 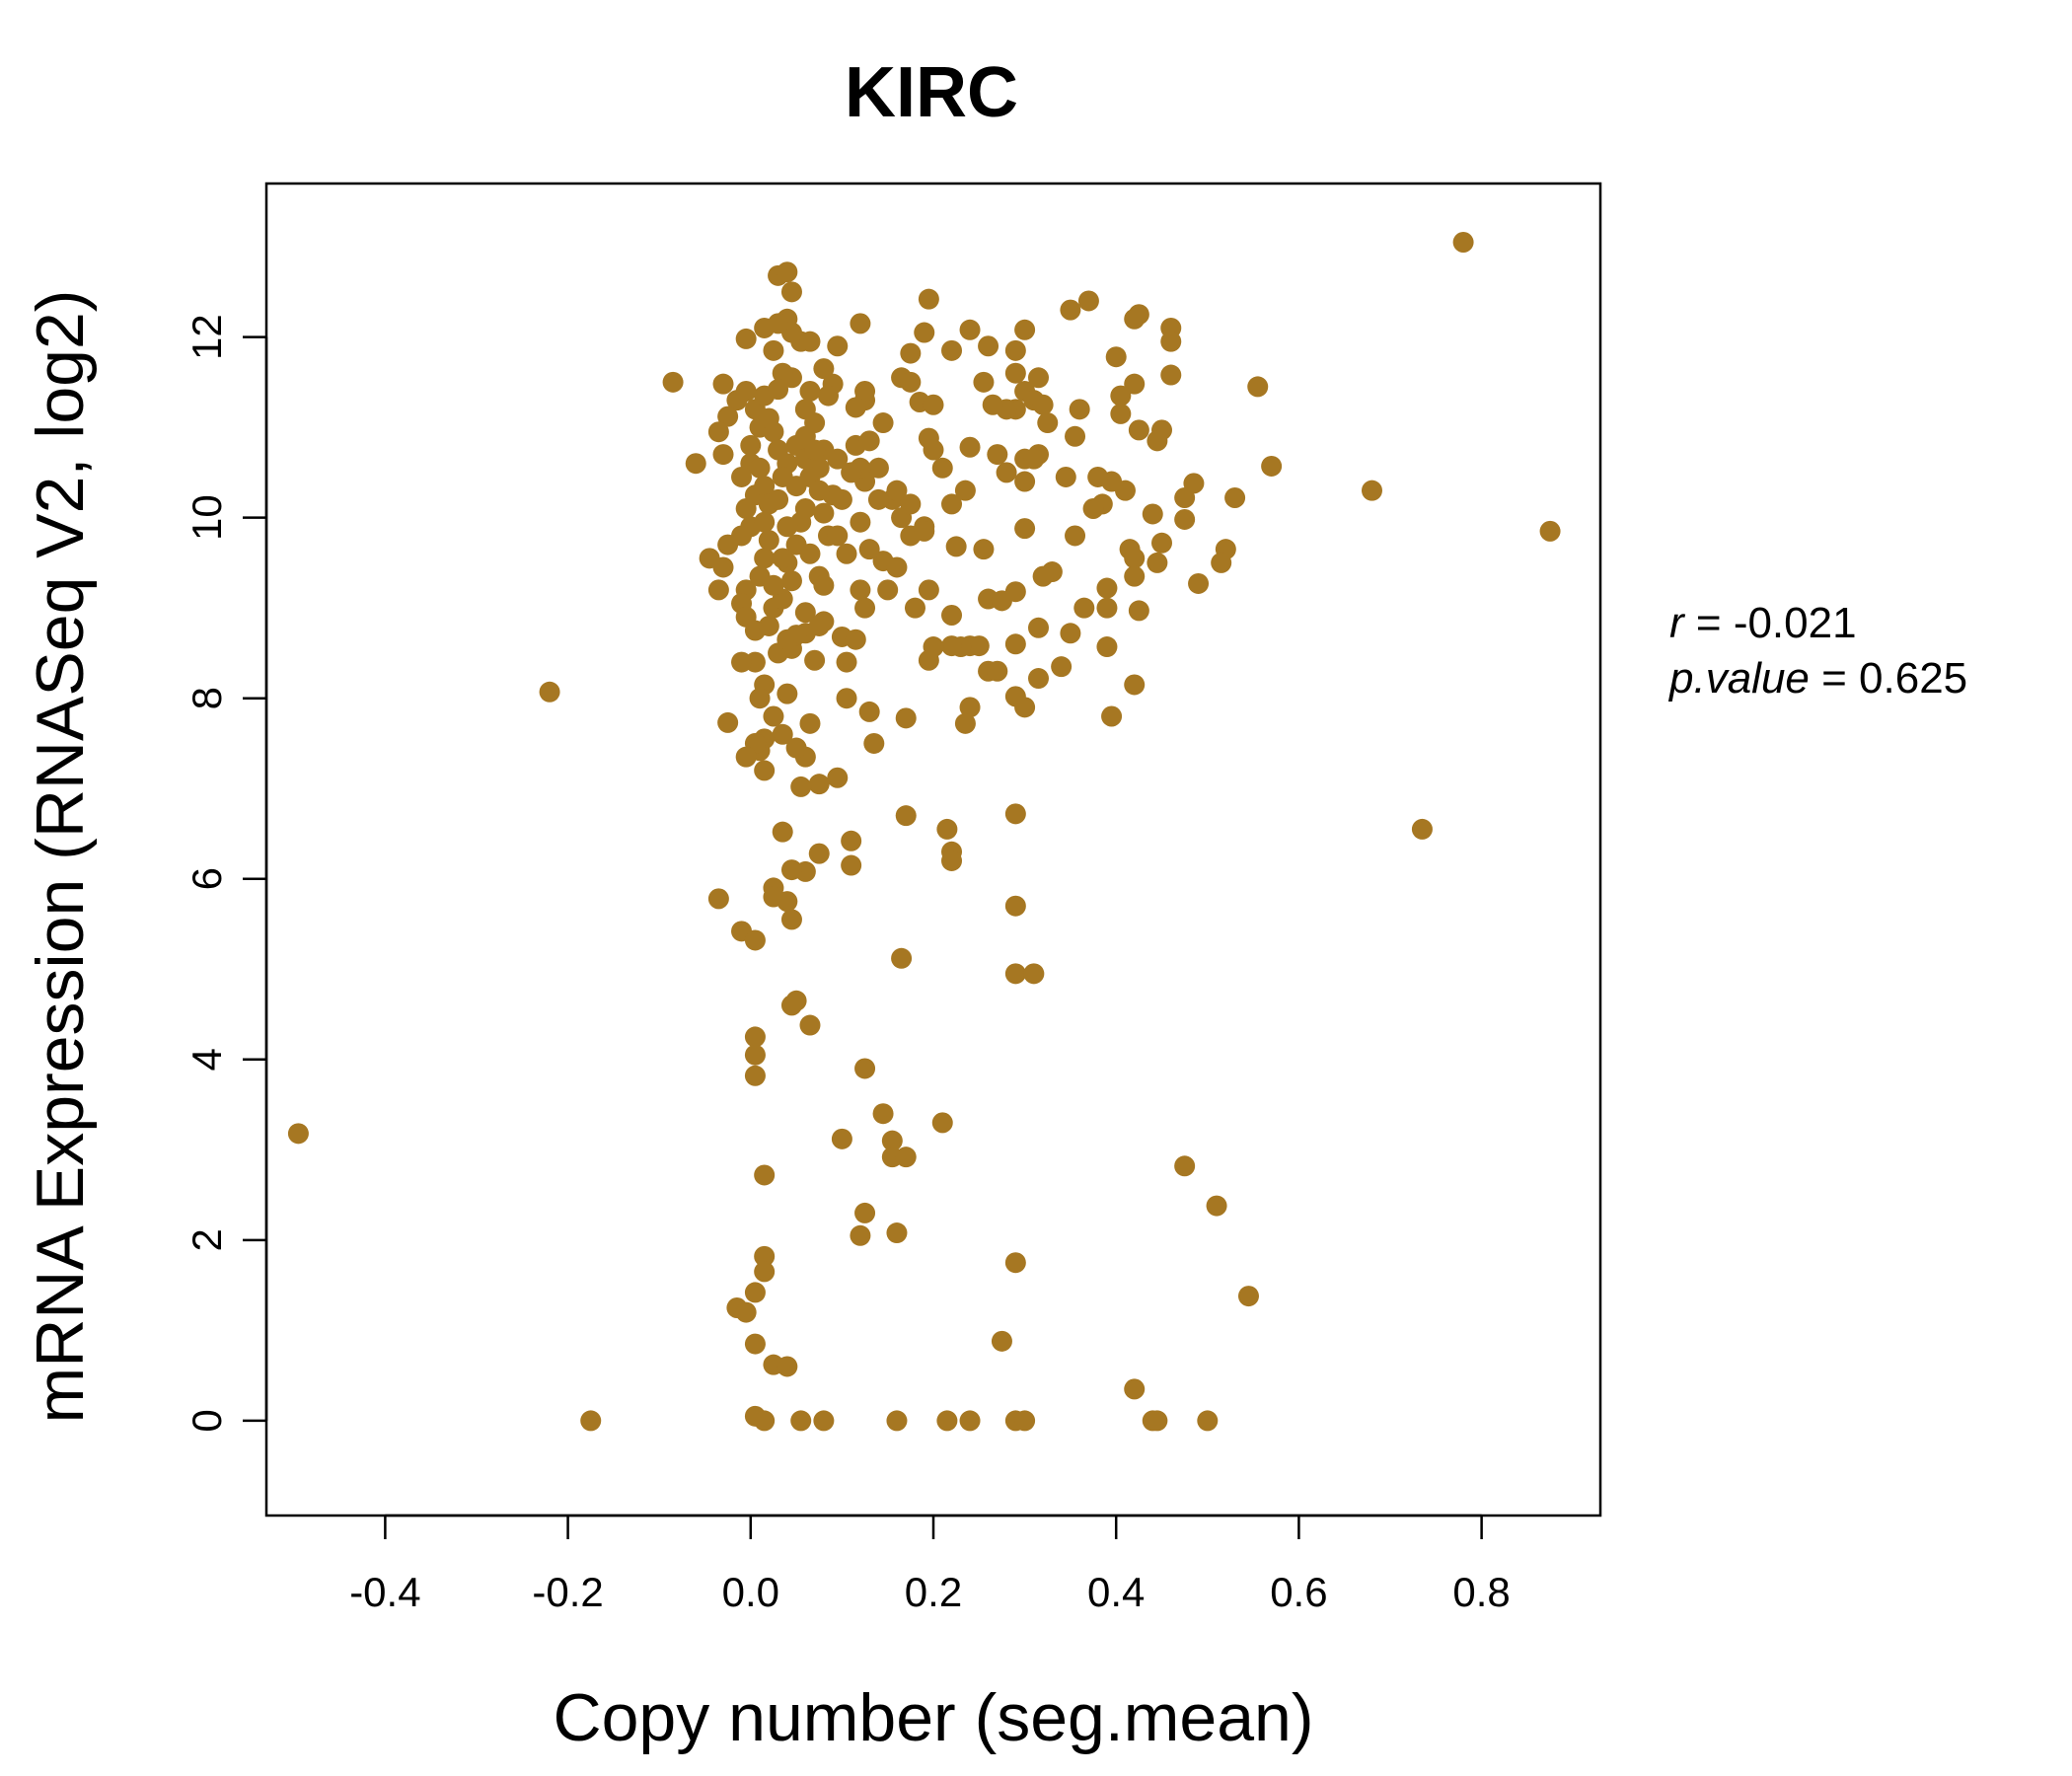 What do you see at coordinates (207, 1060) in the screenshot?
I see `y-tick-label: 4` at bounding box center [207, 1060].